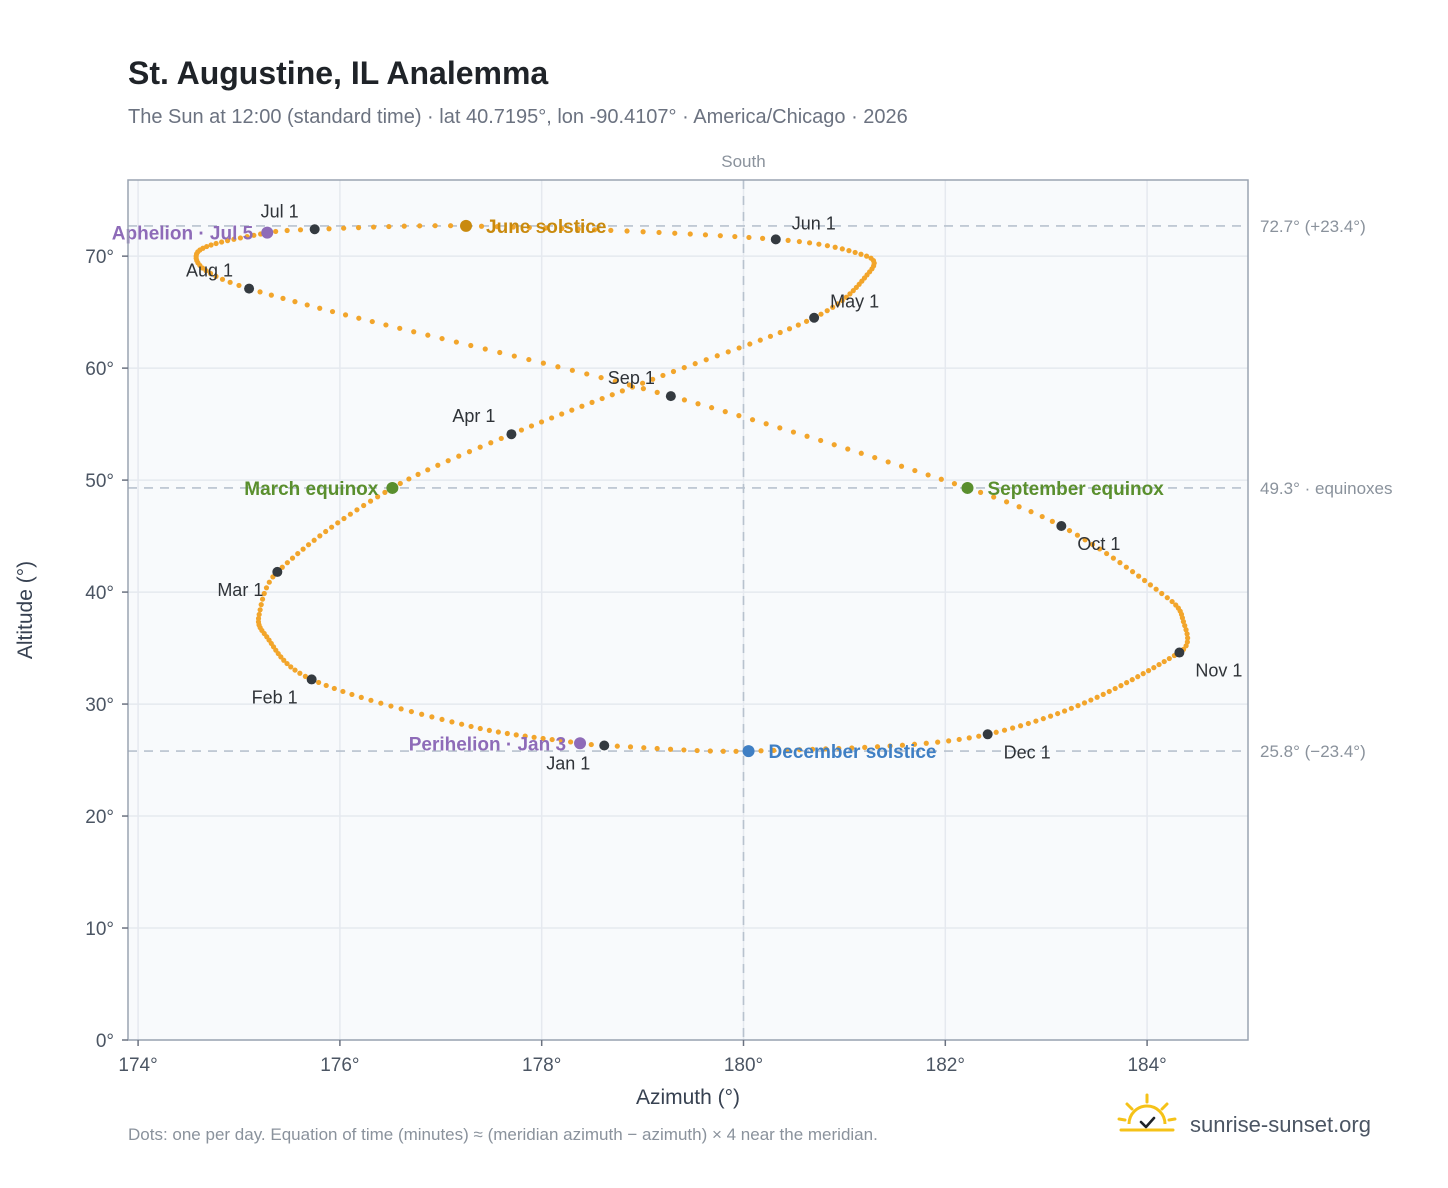  Describe the element at coordinates (1218, 671) in the screenshot. I see `month-label: Nov 1` at that location.